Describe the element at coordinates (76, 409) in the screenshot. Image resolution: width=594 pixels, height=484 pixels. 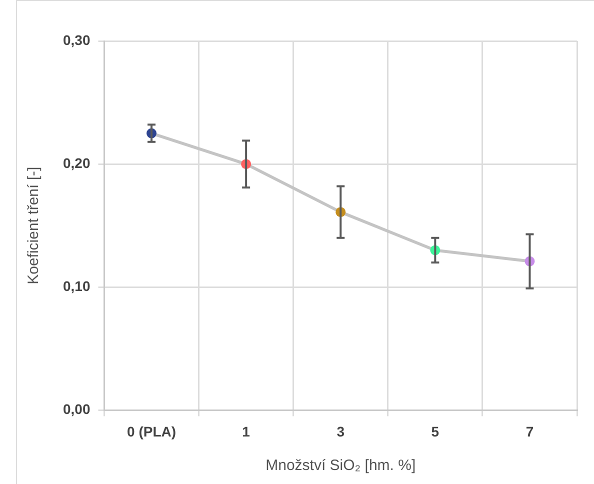
I see `y-tick-label: 0,00` at that location.